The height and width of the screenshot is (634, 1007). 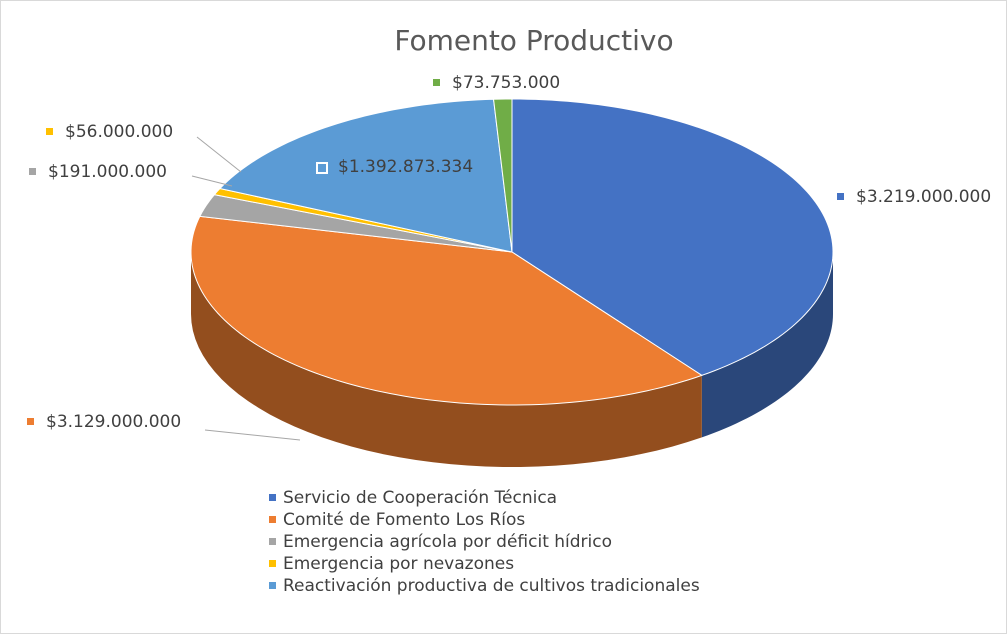 I want to click on legend-label: Comité de Fomento Los Ríos, so click(x=404, y=520).